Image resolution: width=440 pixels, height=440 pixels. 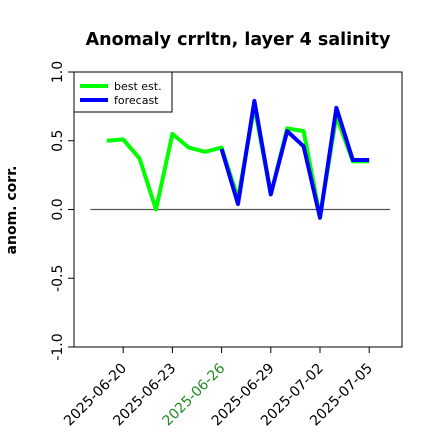 I want to click on y-axis-label: anom. corr., so click(x=12, y=210).